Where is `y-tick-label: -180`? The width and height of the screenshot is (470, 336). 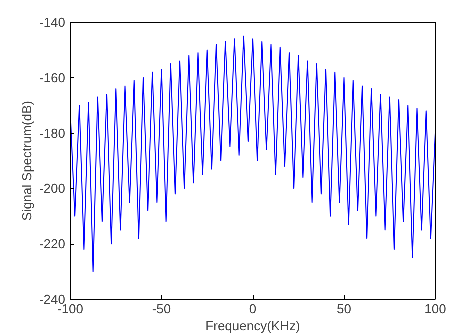
y-tick-label: -180 is located at coordinates (52, 133).